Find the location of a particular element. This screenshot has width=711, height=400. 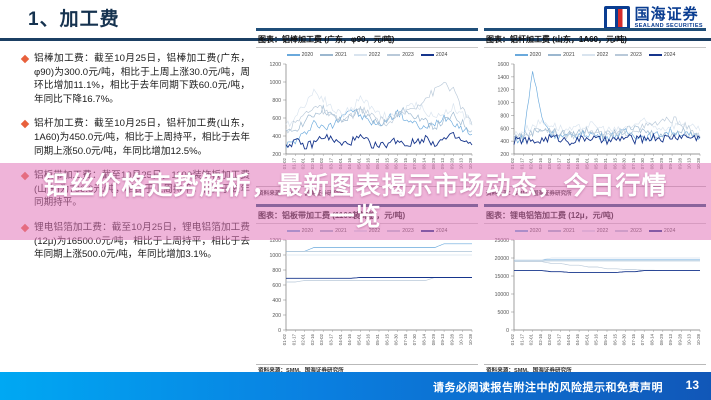

svg-text: 600 is located at coordinates (276, 286).